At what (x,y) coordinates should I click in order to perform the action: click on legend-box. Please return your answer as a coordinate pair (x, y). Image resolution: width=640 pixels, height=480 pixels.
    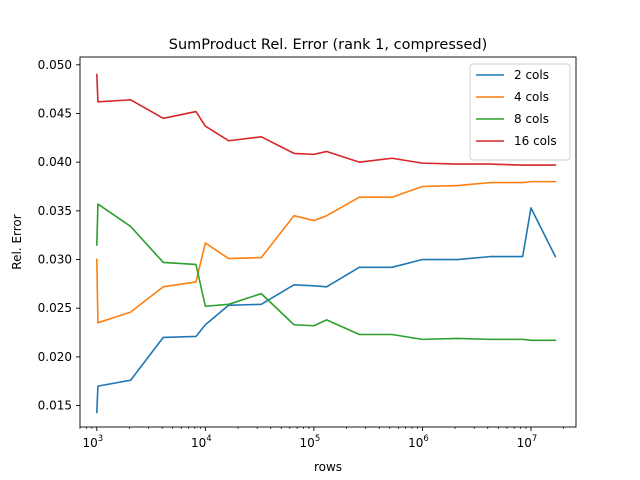
    Looking at the image, I should click on (520, 112).